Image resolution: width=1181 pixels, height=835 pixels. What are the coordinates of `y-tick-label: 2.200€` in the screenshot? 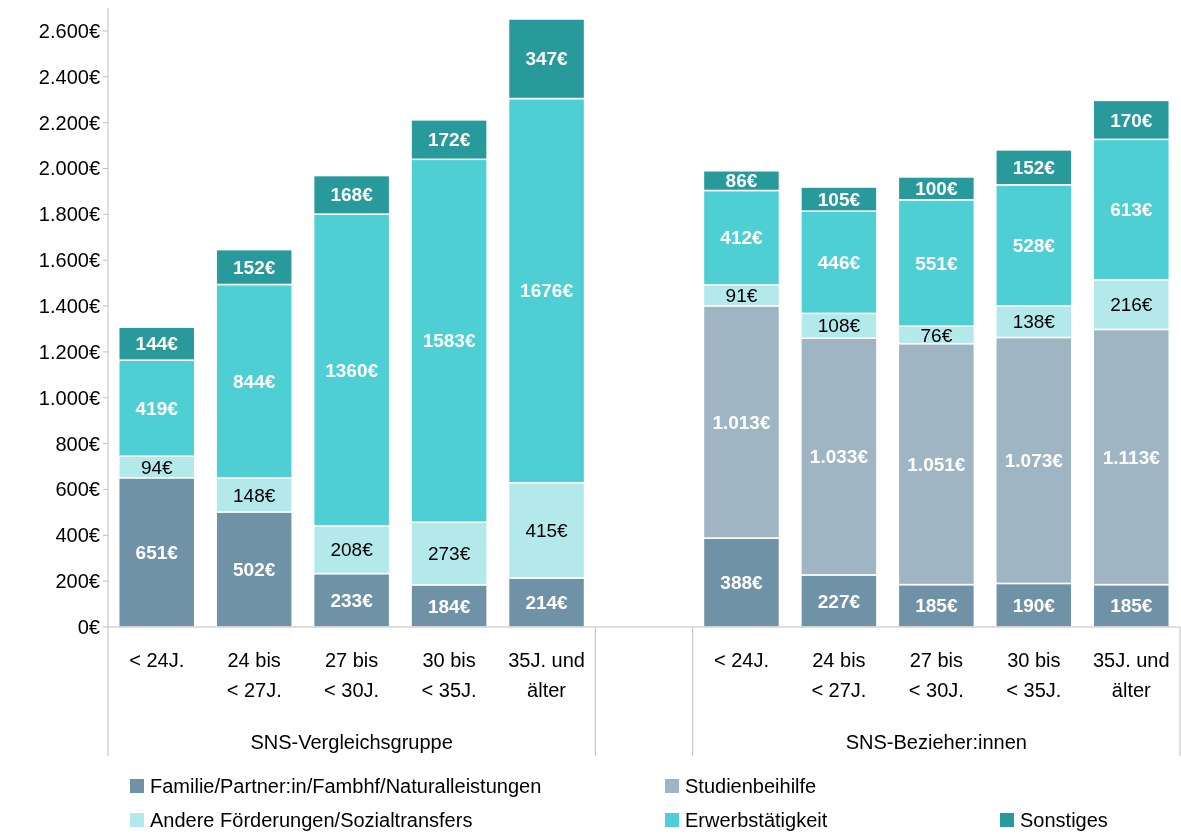 It's located at (69, 122).